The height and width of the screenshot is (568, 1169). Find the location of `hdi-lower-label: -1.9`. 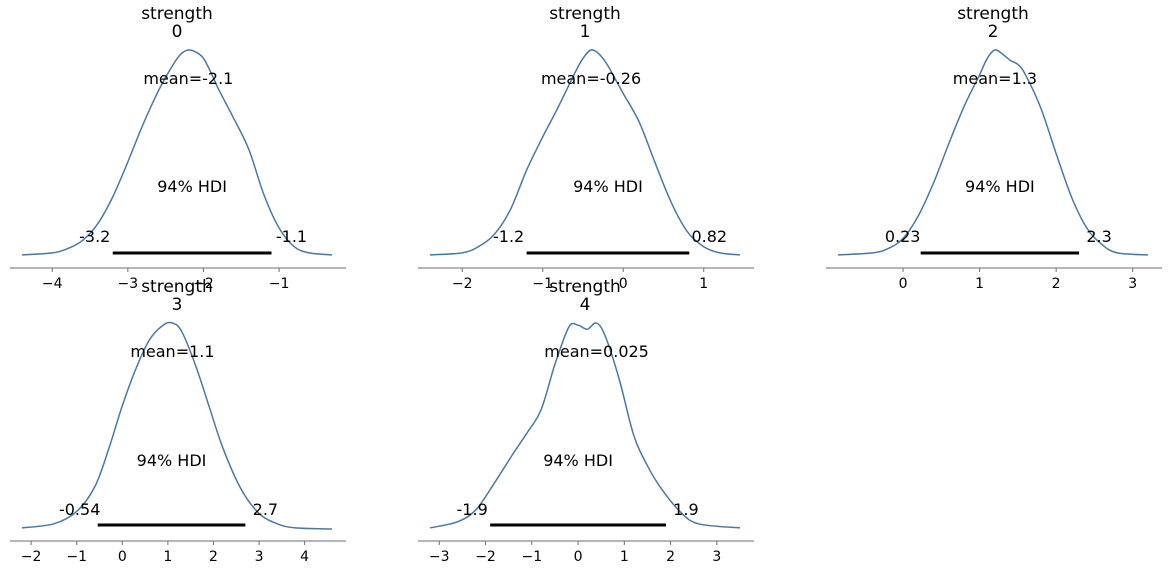

hdi-lower-label: -1.9 is located at coordinates (472, 509).